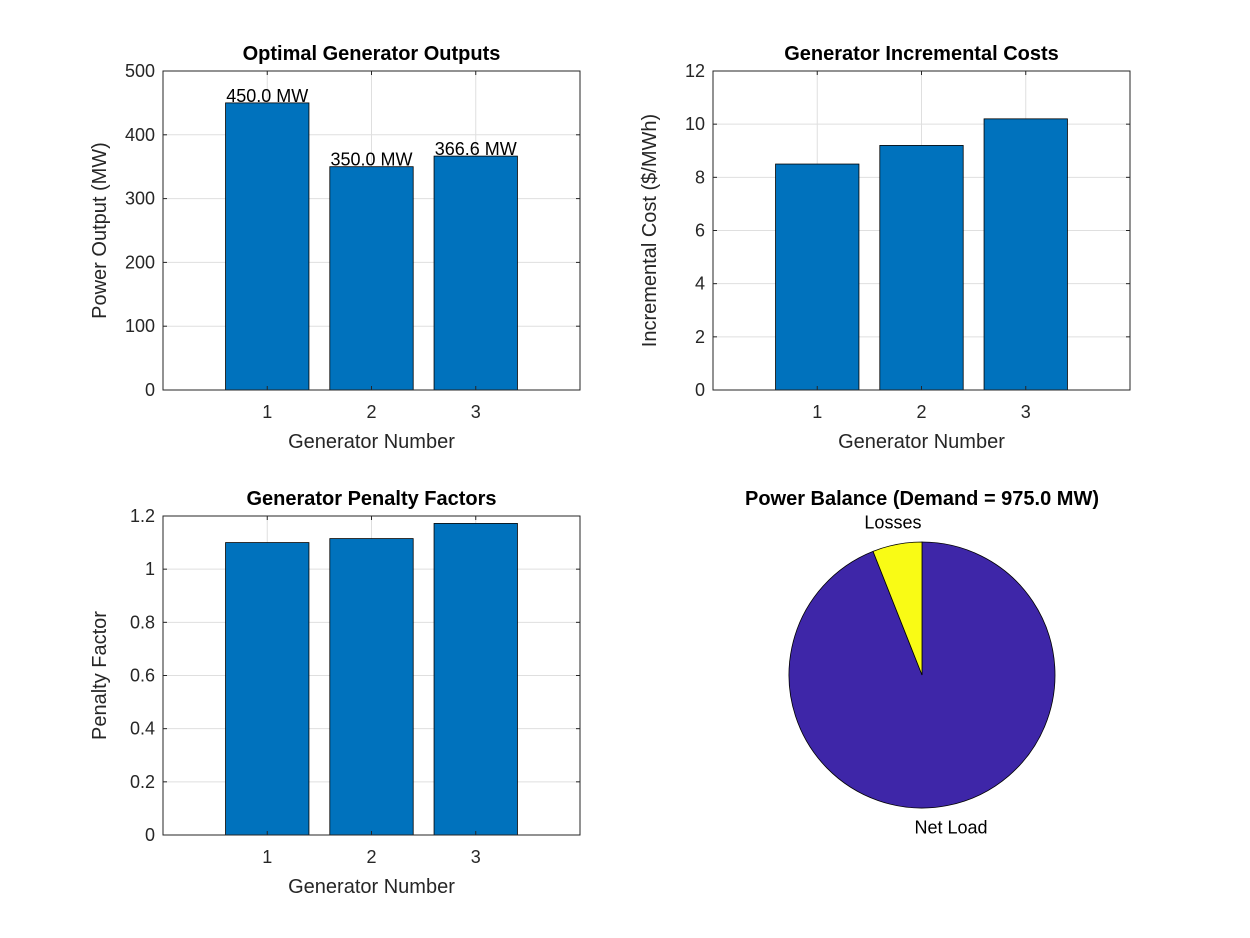  I want to click on y-tick-label: 12, so click(695, 71).